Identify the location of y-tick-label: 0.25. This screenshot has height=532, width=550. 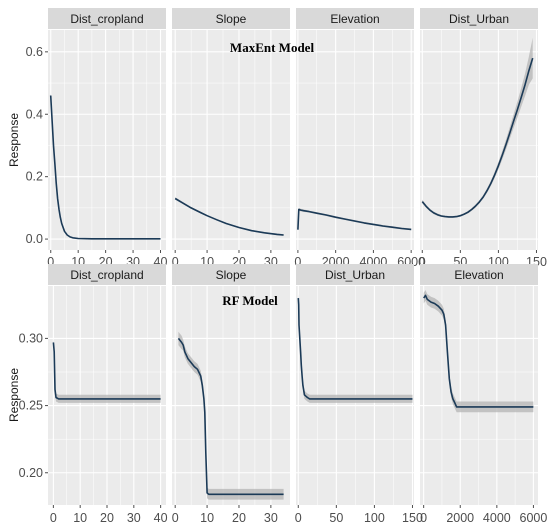
(31, 406).